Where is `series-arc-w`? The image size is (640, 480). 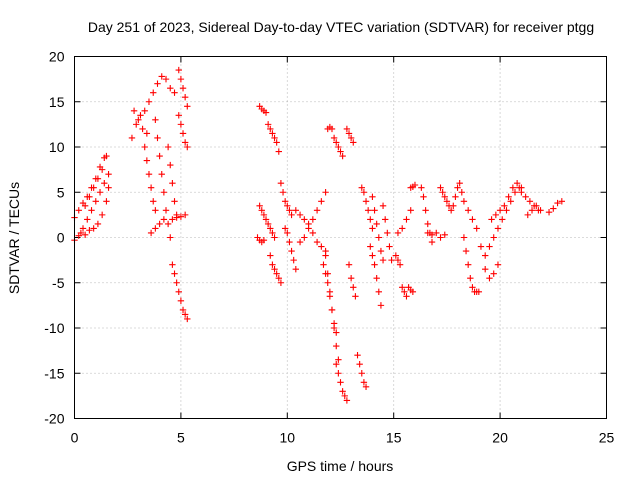 series-arc-w is located at coordinates (312, 217).